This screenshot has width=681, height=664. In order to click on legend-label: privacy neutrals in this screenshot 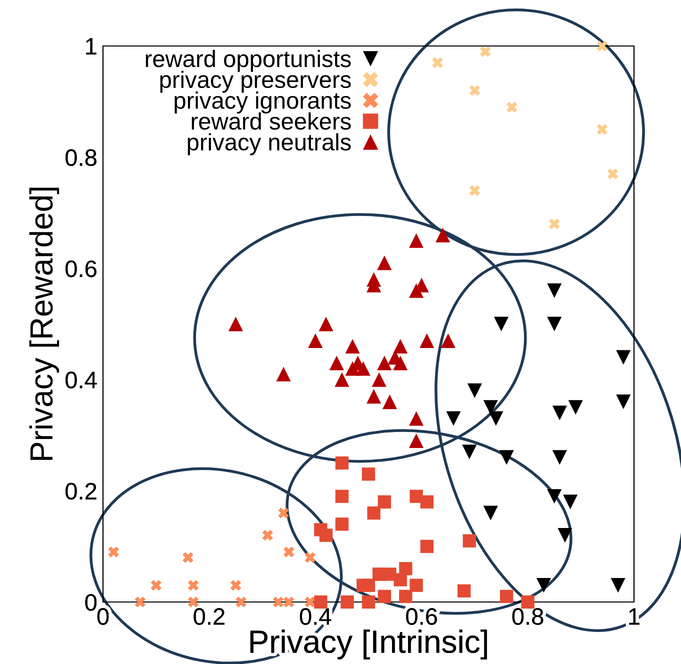, I will do `click(269, 144)`.